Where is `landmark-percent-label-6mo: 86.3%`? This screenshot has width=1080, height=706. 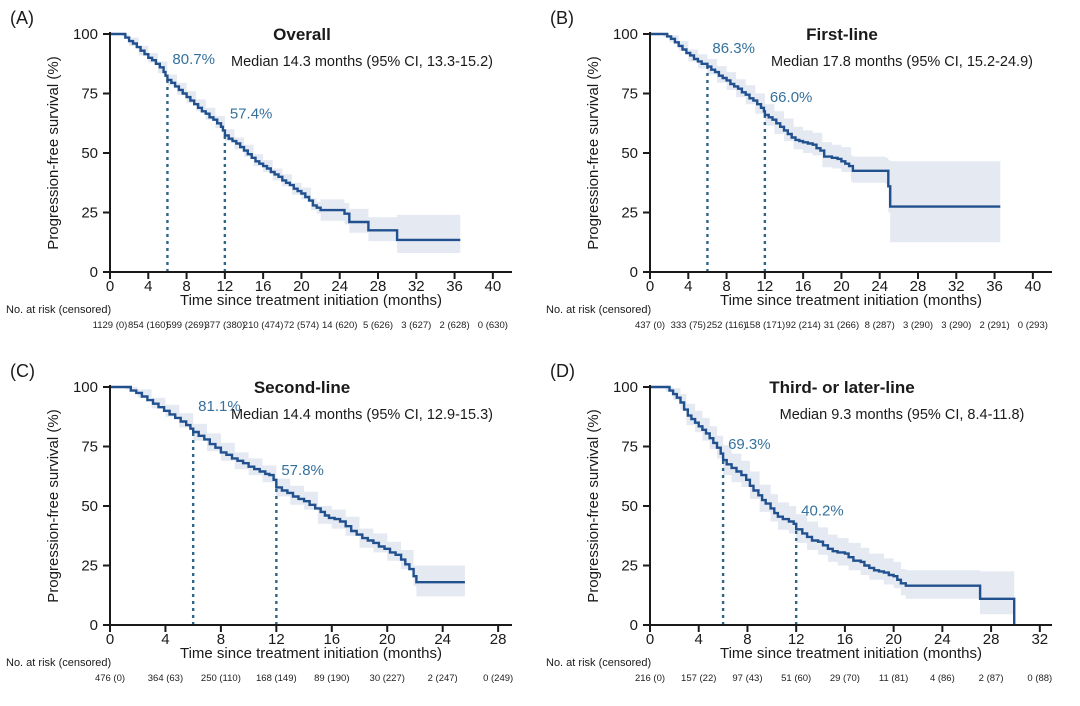 landmark-percent-label-6mo: 86.3% is located at coordinates (733, 48).